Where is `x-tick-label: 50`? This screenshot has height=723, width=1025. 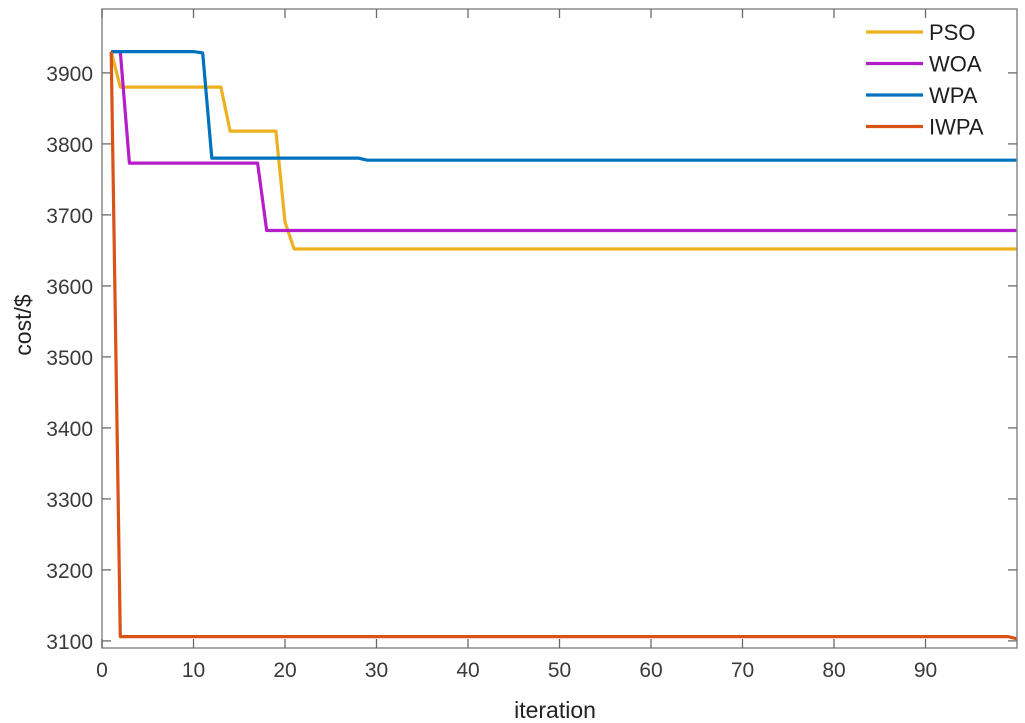 x-tick-label: 50 is located at coordinates (559, 670).